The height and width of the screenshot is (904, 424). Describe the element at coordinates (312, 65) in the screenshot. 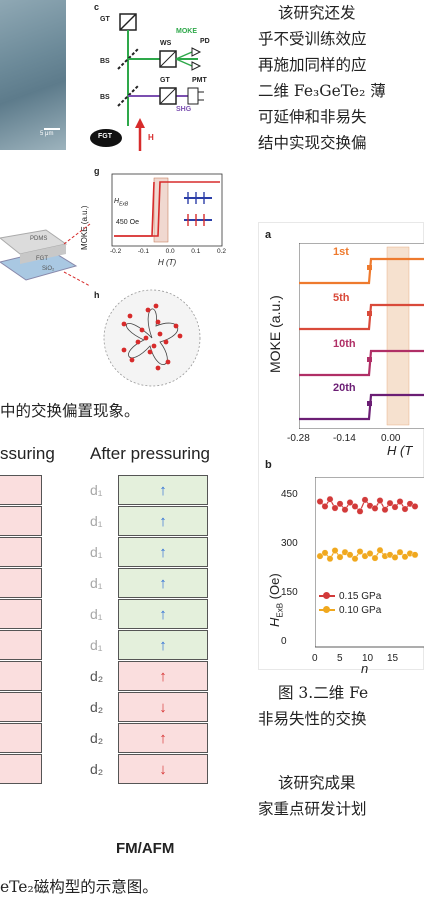

I see `right-text-line: 再施加同样的应` at that location.